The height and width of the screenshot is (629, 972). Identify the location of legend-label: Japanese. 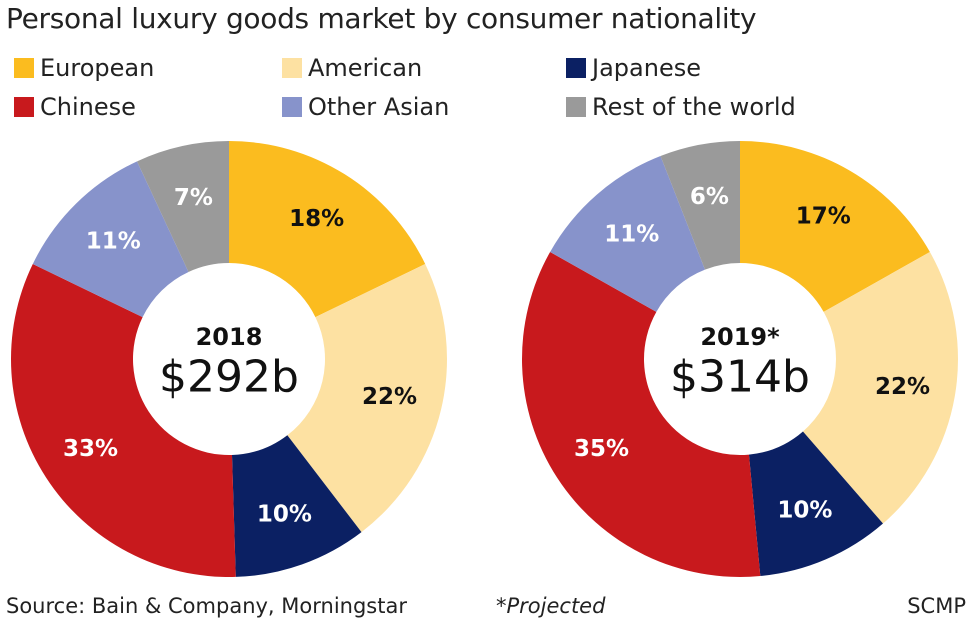
(646, 68).